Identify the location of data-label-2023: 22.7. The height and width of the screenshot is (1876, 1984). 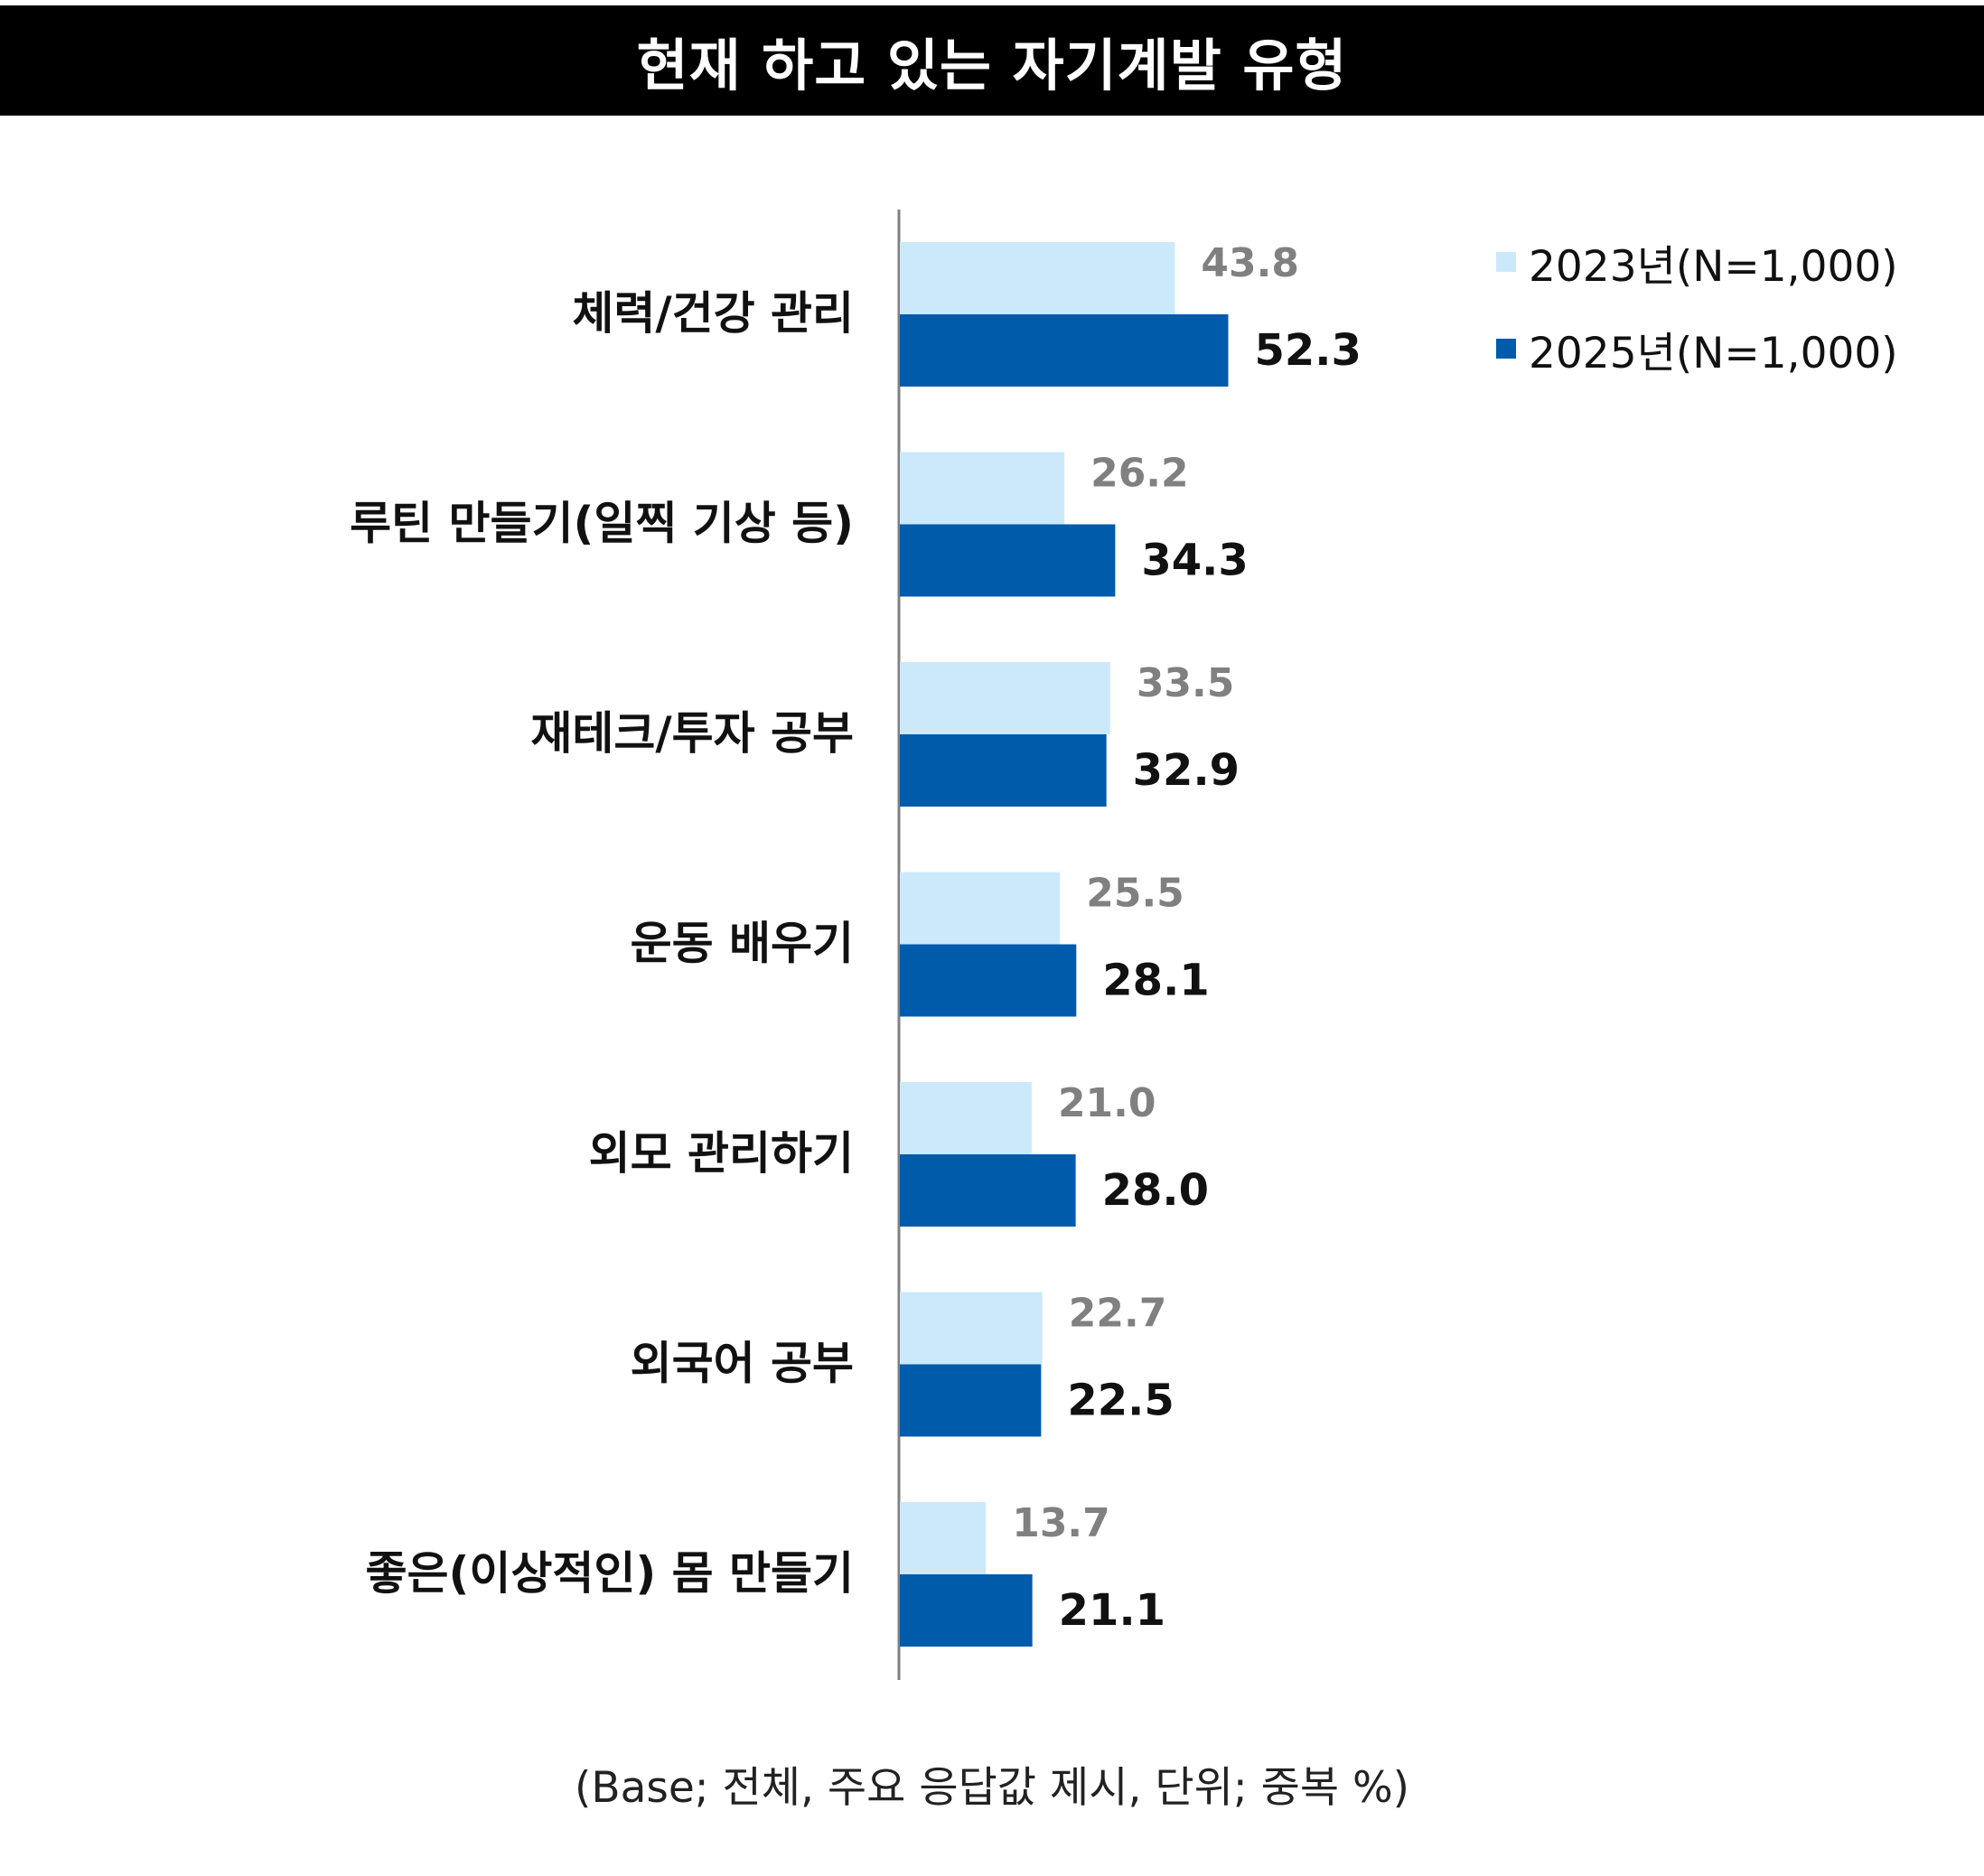
(1118, 1314).